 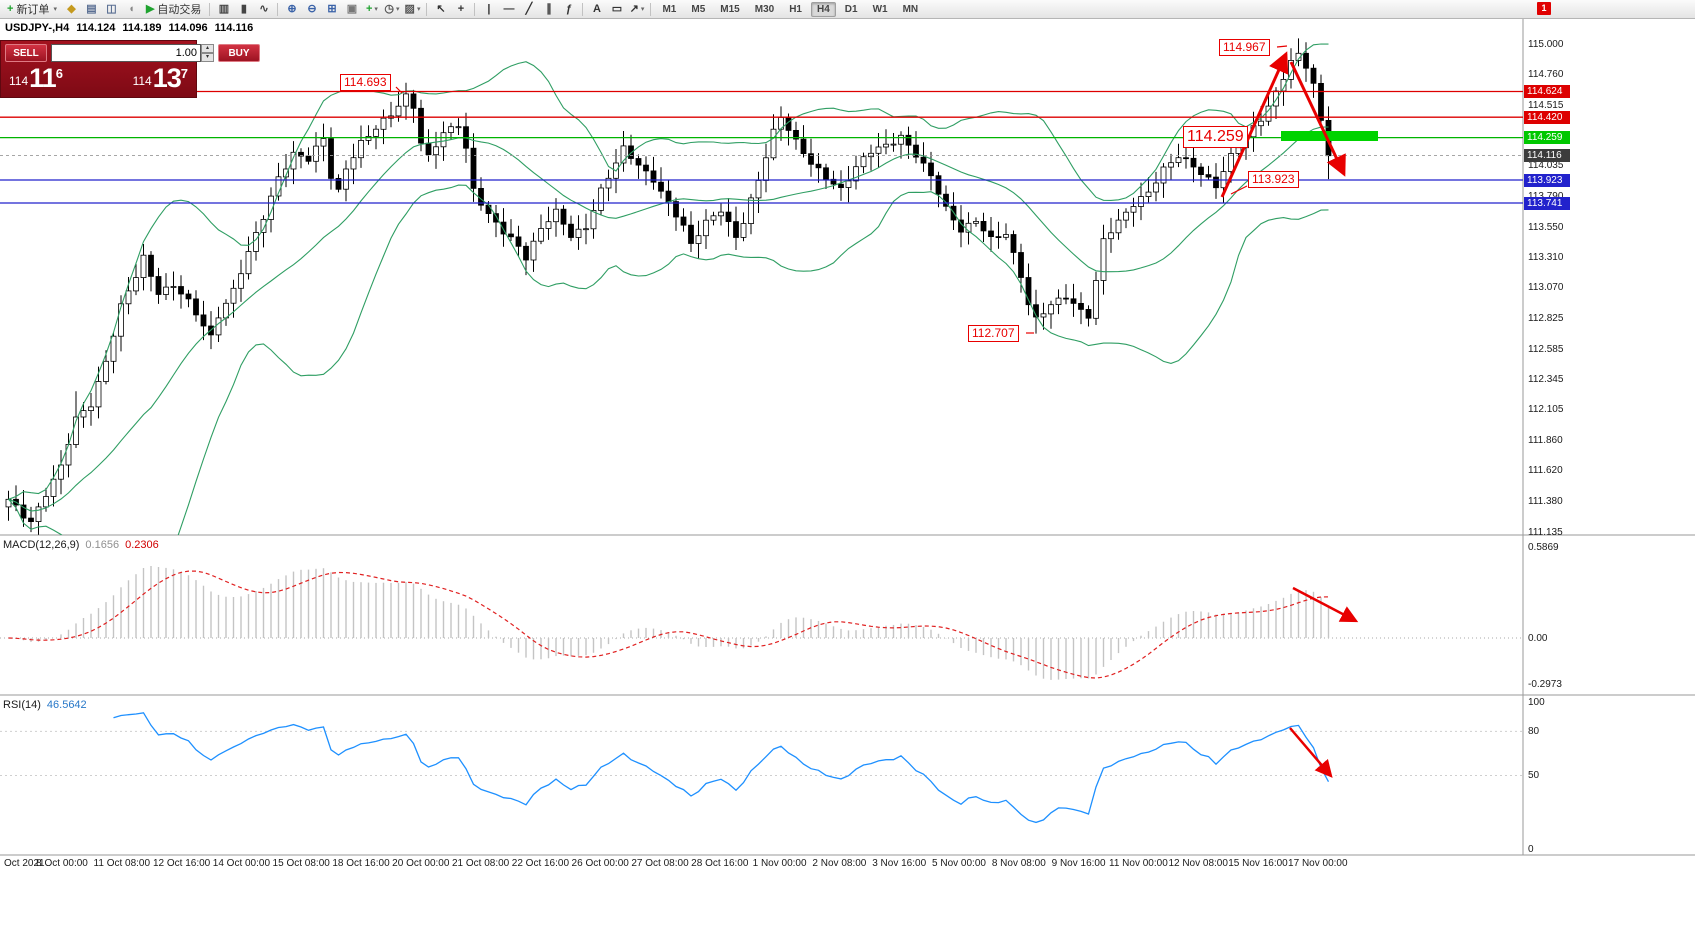 What do you see at coordinates (361, 863) in the screenshot?
I see `time-axis-label: 18 Oct 16:00` at bounding box center [361, 863].